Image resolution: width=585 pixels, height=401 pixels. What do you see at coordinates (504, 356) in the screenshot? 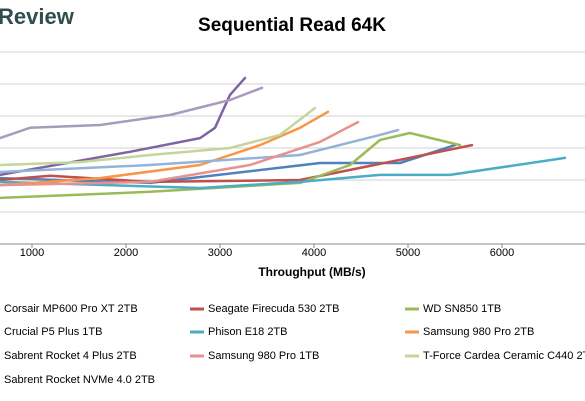
I see `legend-label: T-Force Cardea Ceramic C440 2TB` at bounding box center [504, 356].